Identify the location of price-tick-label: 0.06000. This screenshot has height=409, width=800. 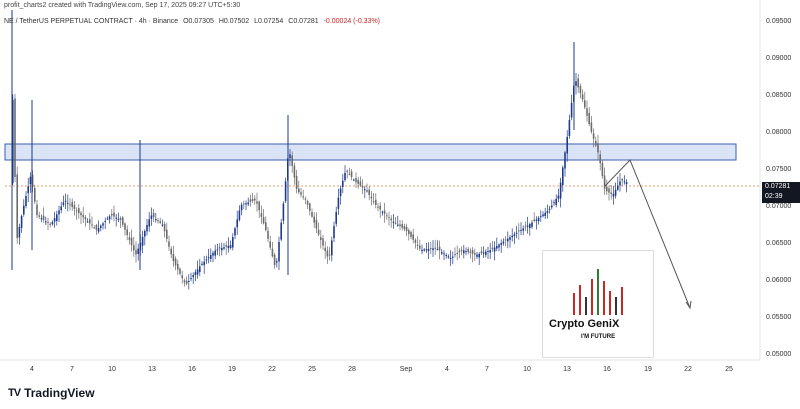
(778, 280).